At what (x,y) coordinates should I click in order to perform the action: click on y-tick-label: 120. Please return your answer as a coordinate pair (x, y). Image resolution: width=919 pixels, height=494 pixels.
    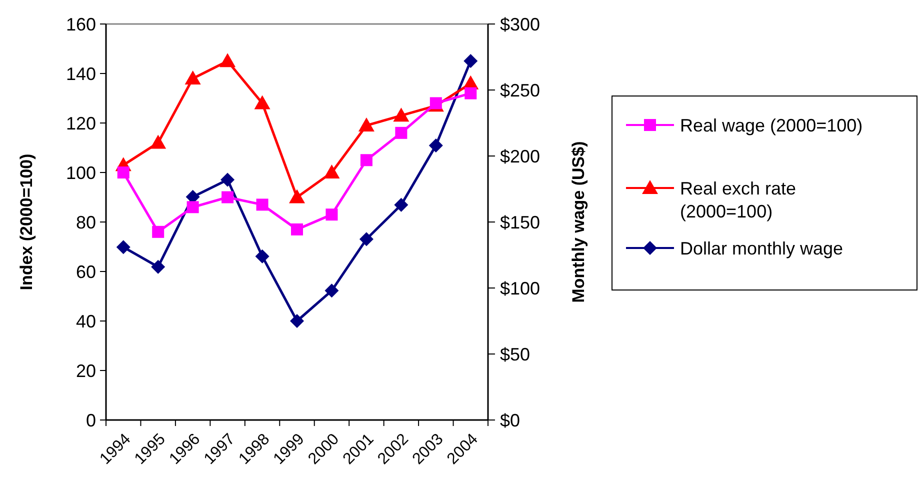
    Looking at the image, I should click on (81, 123).